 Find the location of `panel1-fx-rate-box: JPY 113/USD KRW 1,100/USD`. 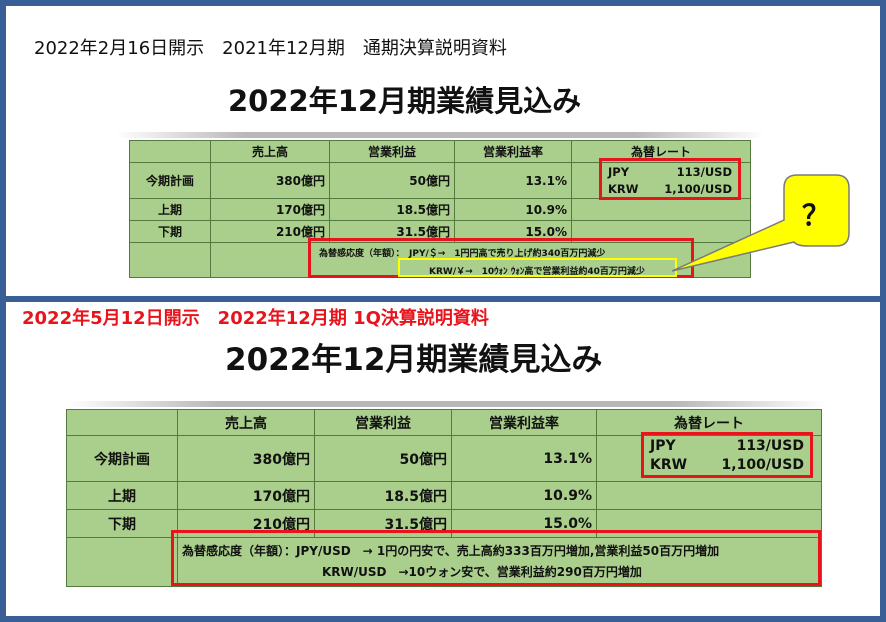

panel1-fx-rate-box: JPY 113/USD KRW 1,100/USD is located at coordinates (670, 179).